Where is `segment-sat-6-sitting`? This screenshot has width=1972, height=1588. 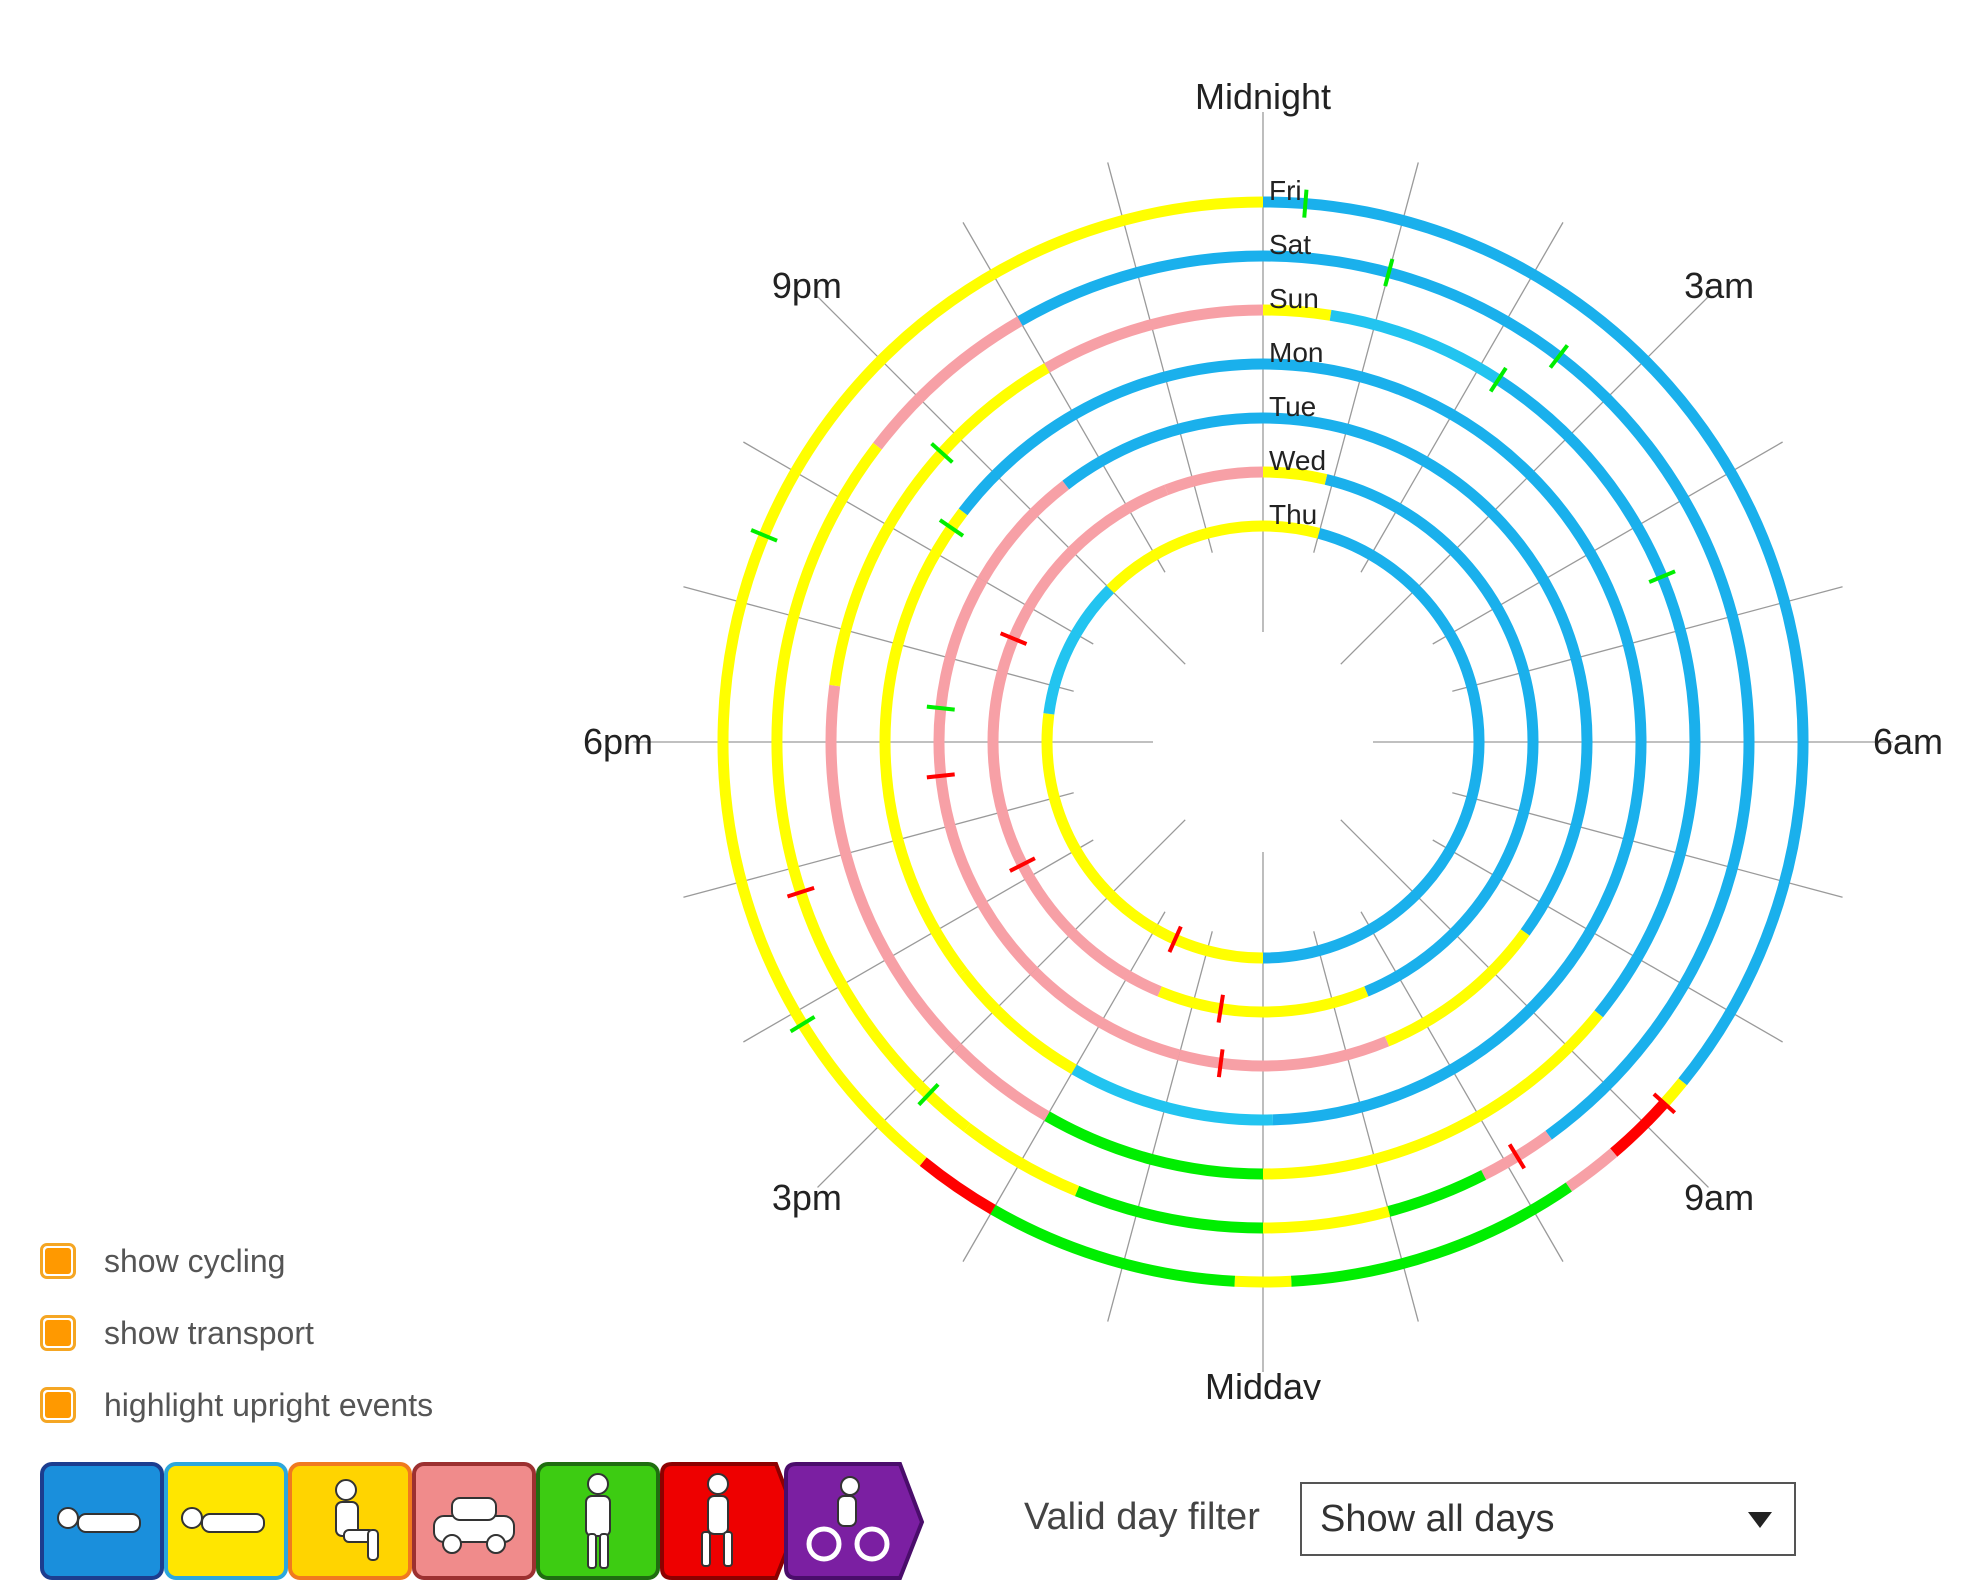 segment-sat-6-sitting is located at coordinates (871, 787).